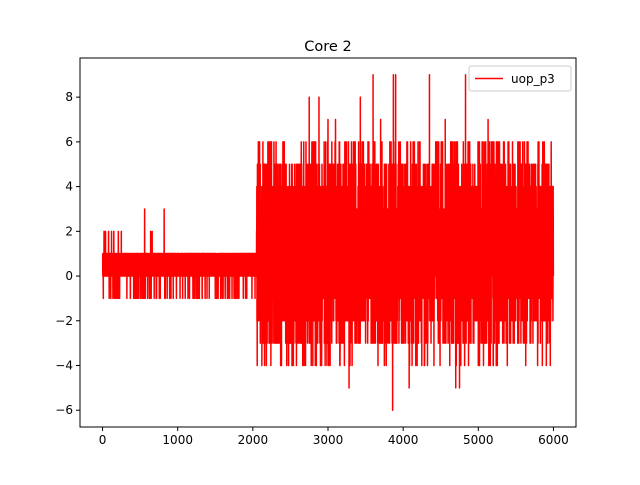 The image size is (640, 485). What do you see at coordinates (533, 79) in the screenshot?
I see `legend-label-uop_p3: uop_p3` at bounding box center [533, 79].